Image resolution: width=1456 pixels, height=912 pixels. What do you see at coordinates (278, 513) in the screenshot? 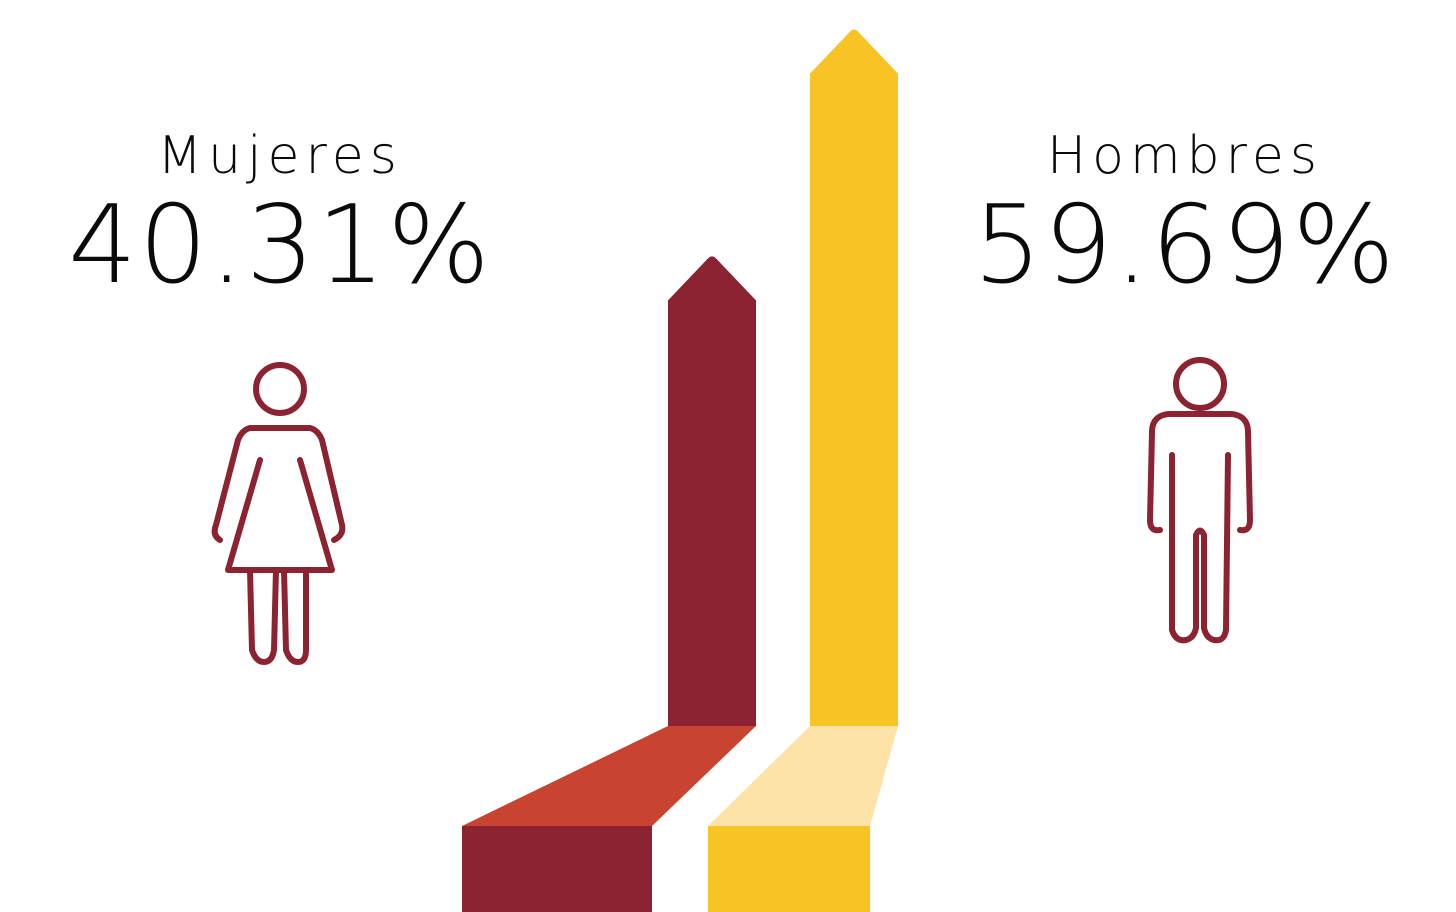
I see `woman-icon` at bounding box center [278, 513].